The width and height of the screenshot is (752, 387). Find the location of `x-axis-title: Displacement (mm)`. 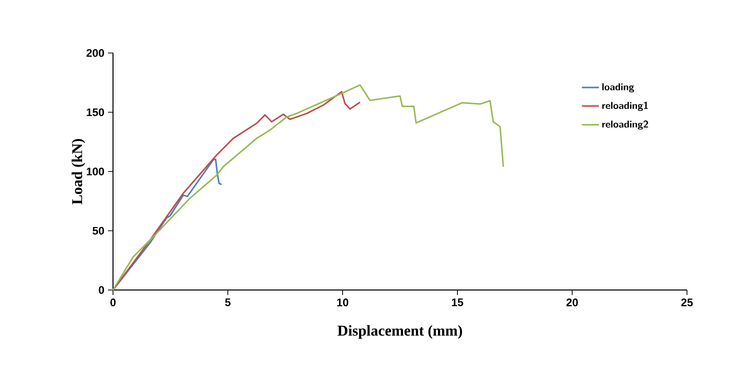

x-axis-title: Displacement (mm) is located at coordinates (400, 332).